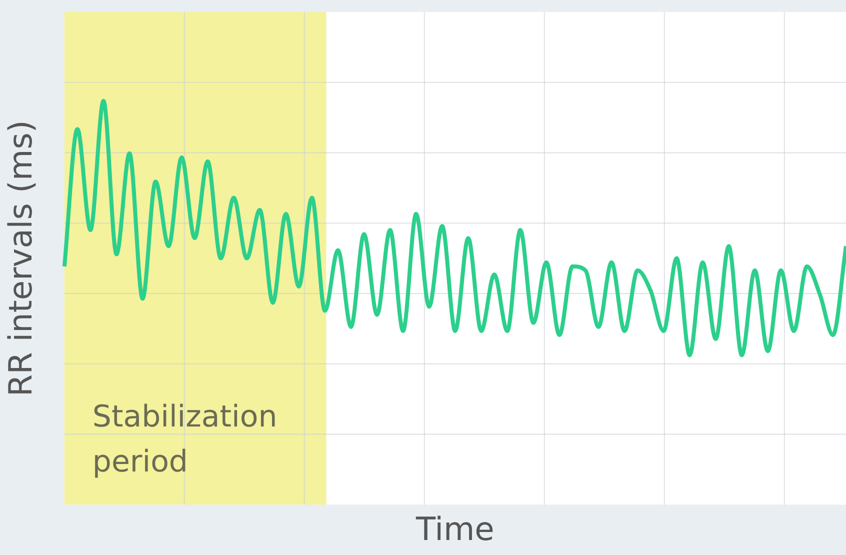 Image resolution: width=846 pixels, height=555 pixels. Describe the element at coordinates (185, 440) in the screenshot. I see `annotation: Stabilization period` at that location.